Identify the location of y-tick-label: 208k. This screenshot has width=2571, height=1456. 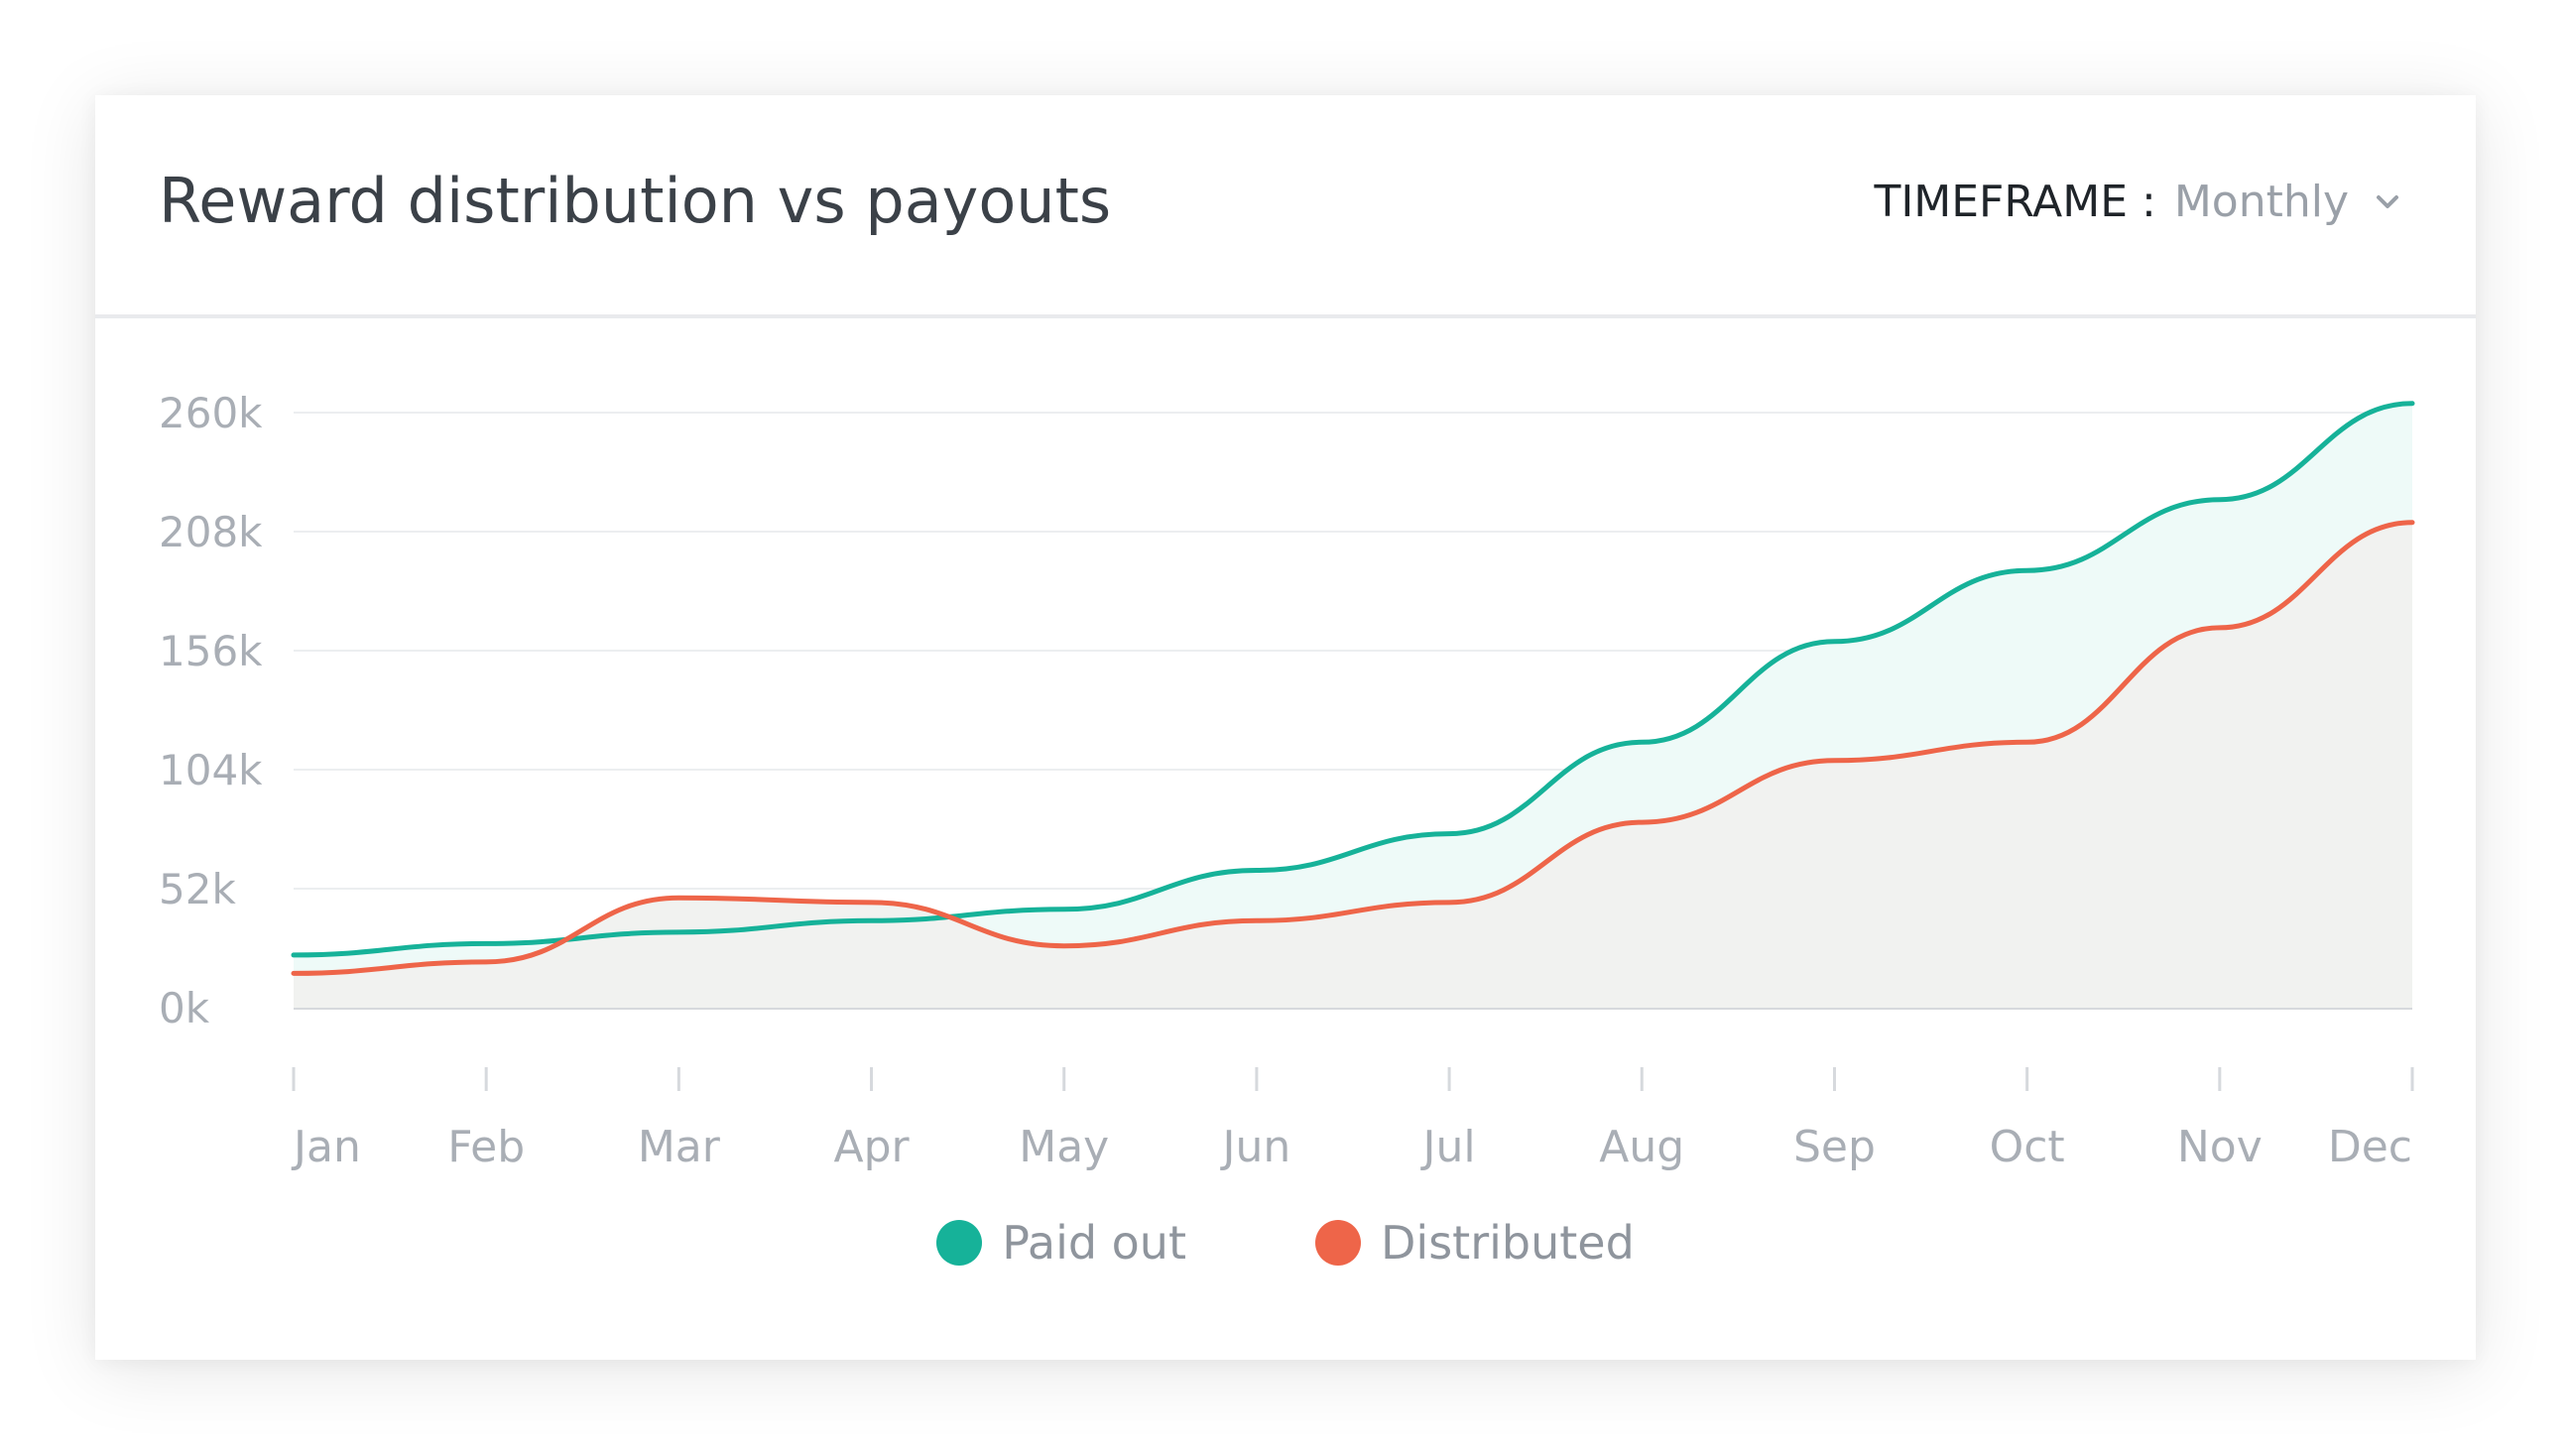
(211, 532).